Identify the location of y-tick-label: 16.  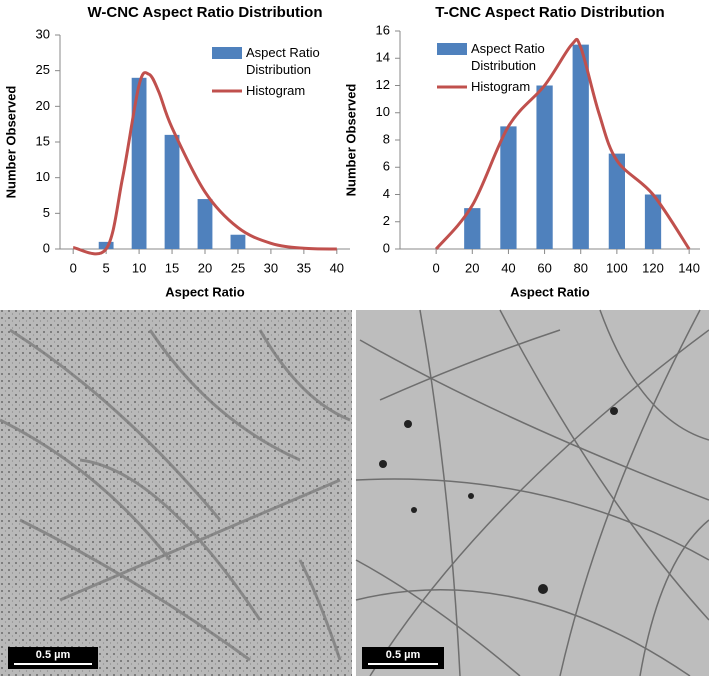
(383, 29).